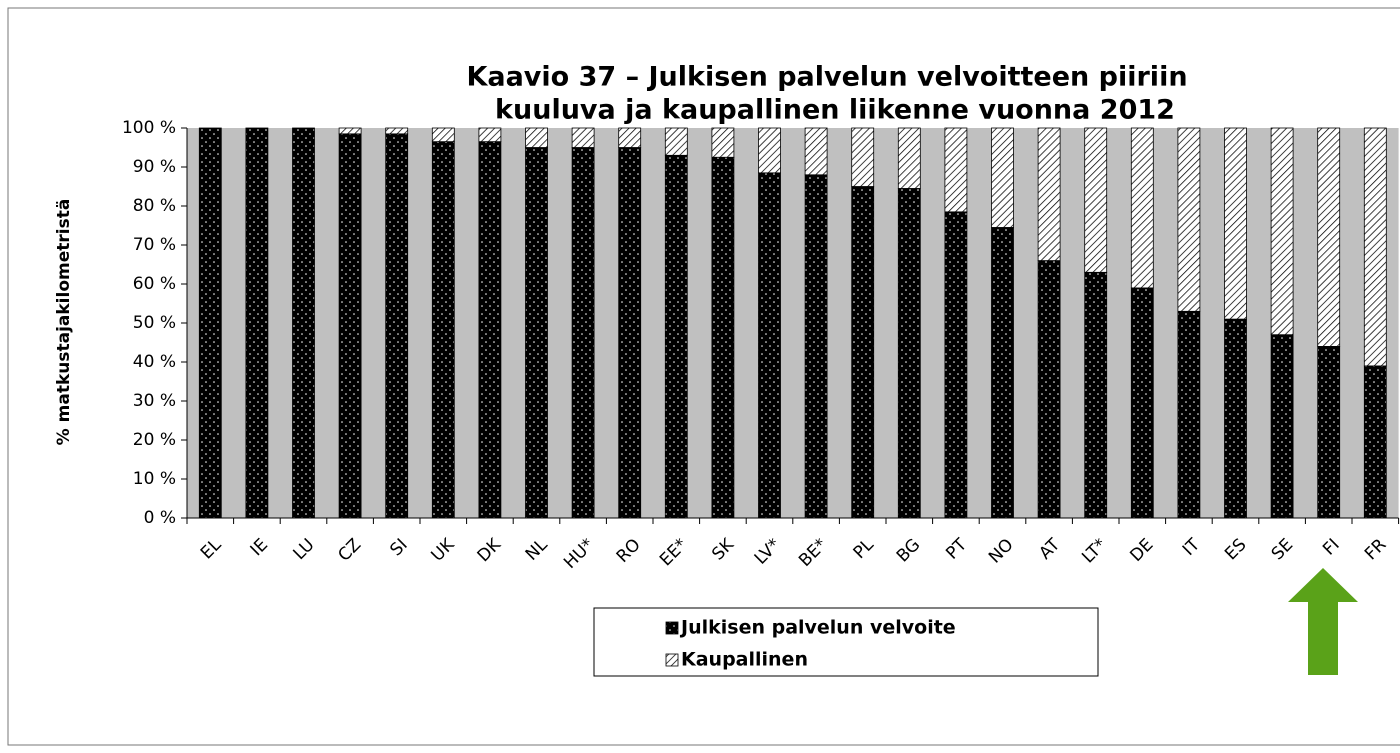 The image size is (1400, 753). Describe the element at coordinates (744, 660) in the screenshot. I see `legend-label: Kaupallinen` at that location.